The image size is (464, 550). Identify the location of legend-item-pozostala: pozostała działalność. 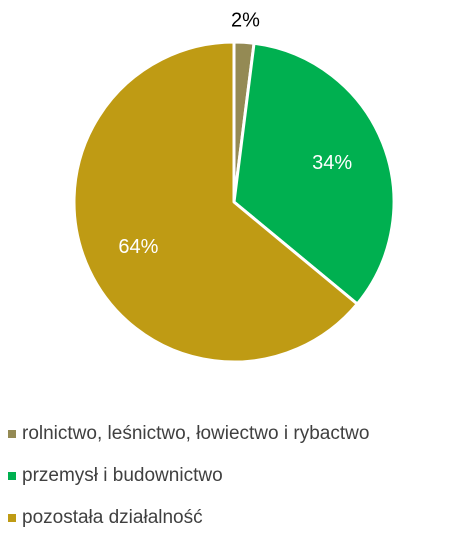
(236, 517).